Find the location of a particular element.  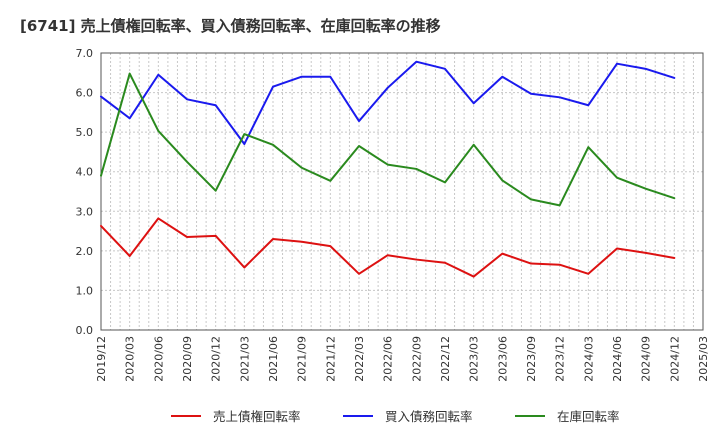

x-tick-label: 2021/06 is located at coordinates (273, 359).